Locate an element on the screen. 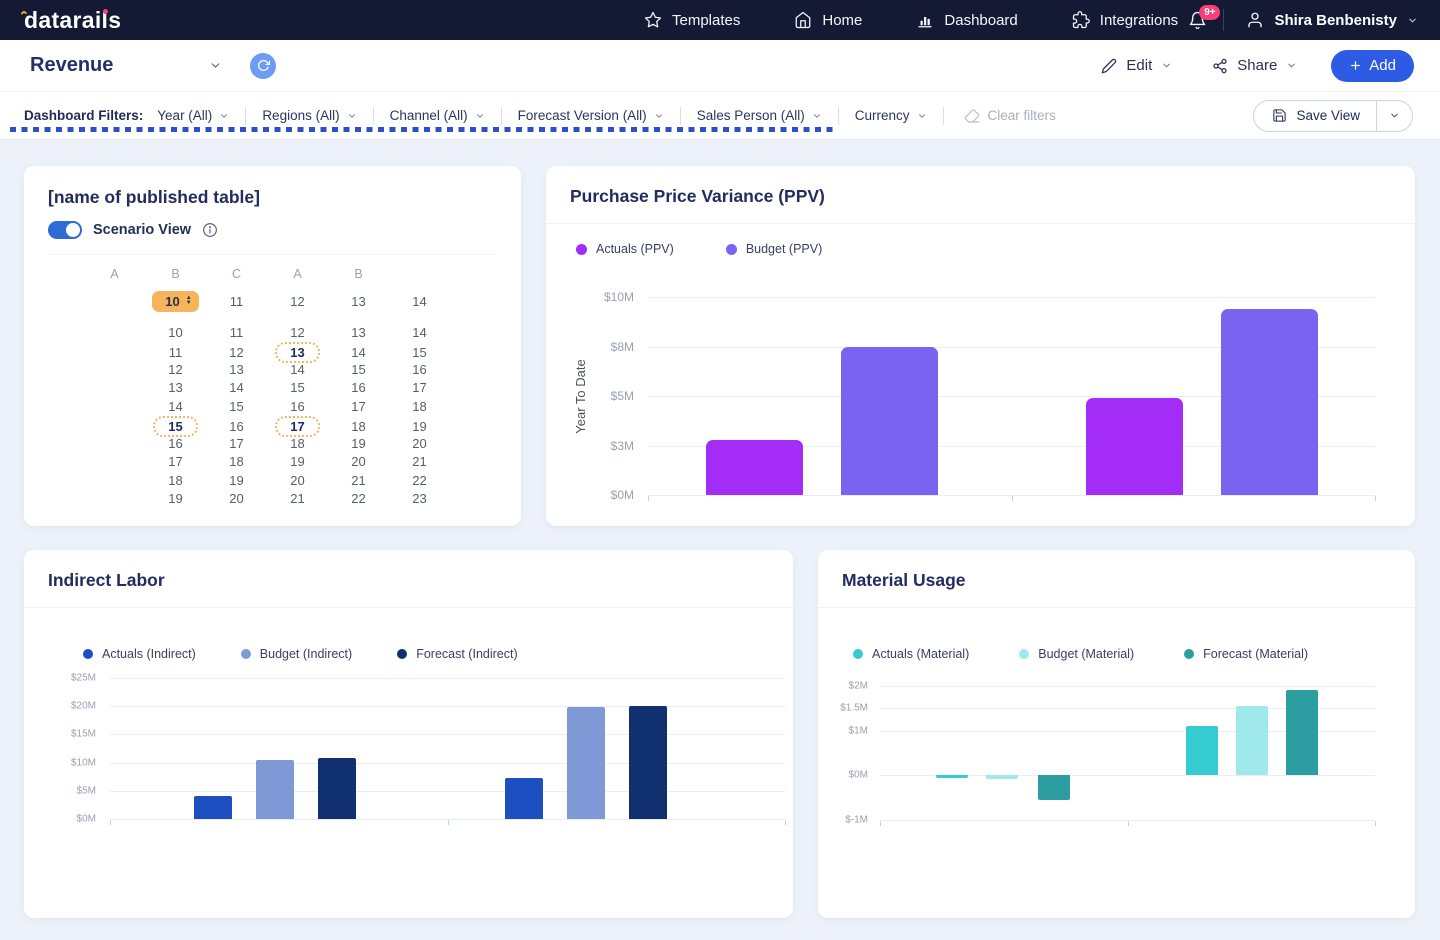 Image resolution: width=1440 pixels, height=940 pixels. table-cell: 17 is located at coordinates (175, 462).